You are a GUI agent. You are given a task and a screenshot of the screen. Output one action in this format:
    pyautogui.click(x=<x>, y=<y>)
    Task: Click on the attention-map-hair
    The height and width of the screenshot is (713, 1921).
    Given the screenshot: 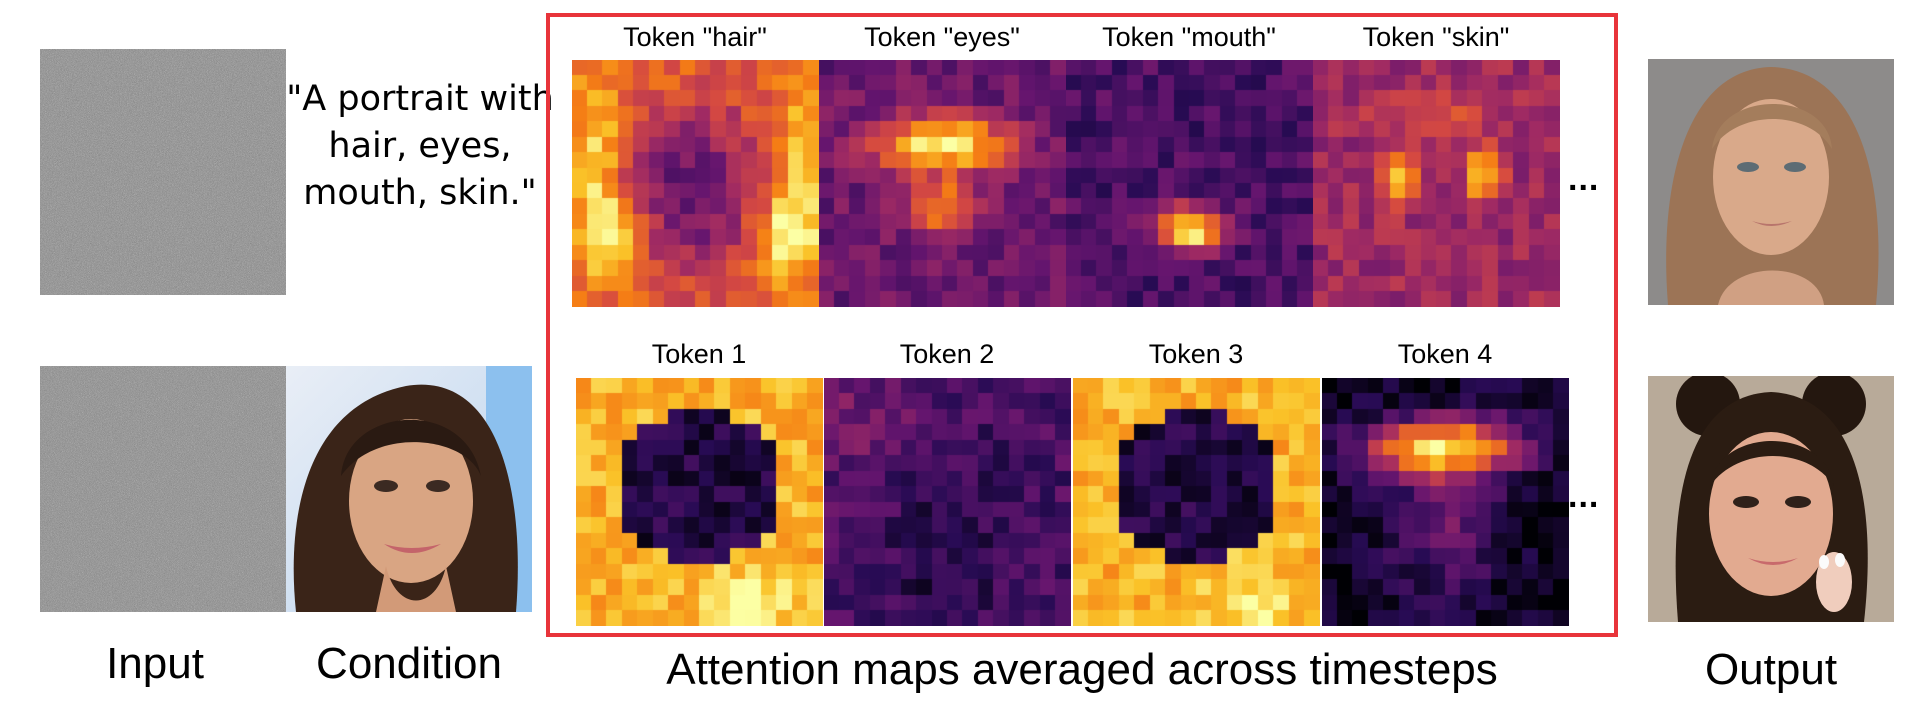 What is the action you would take?
    pyautogui.click(x=695, y=183)
    